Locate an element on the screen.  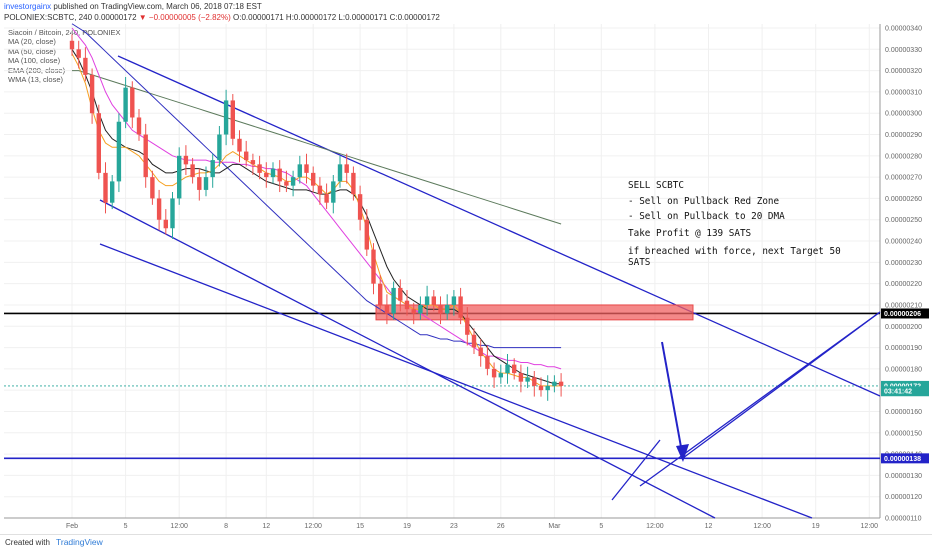
time-tick-label: 8 is located at coordinates (226, 526).